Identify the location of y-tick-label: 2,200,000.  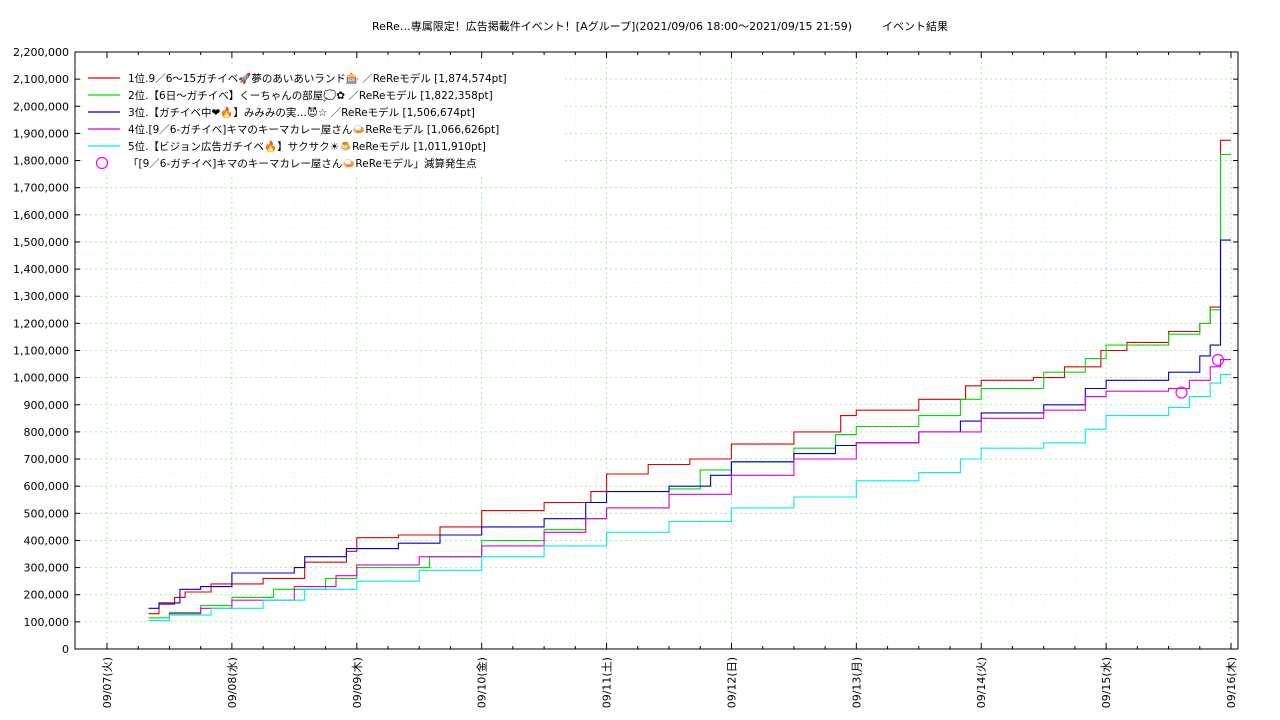
(41, 52).